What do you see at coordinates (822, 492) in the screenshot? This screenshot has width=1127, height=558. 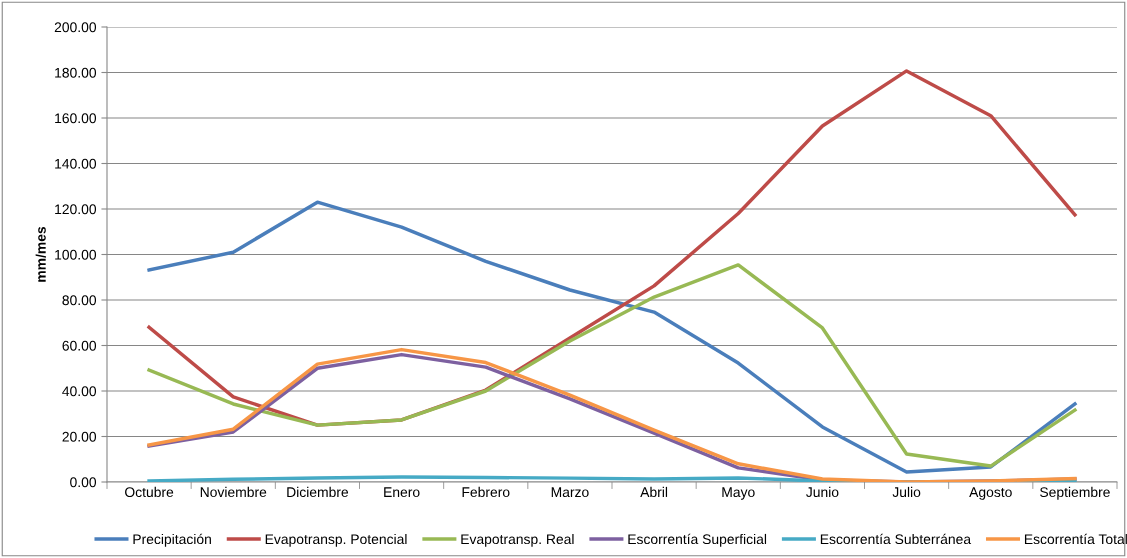 I see `x-tick-label: Junio` at bounding box center [822, 492].